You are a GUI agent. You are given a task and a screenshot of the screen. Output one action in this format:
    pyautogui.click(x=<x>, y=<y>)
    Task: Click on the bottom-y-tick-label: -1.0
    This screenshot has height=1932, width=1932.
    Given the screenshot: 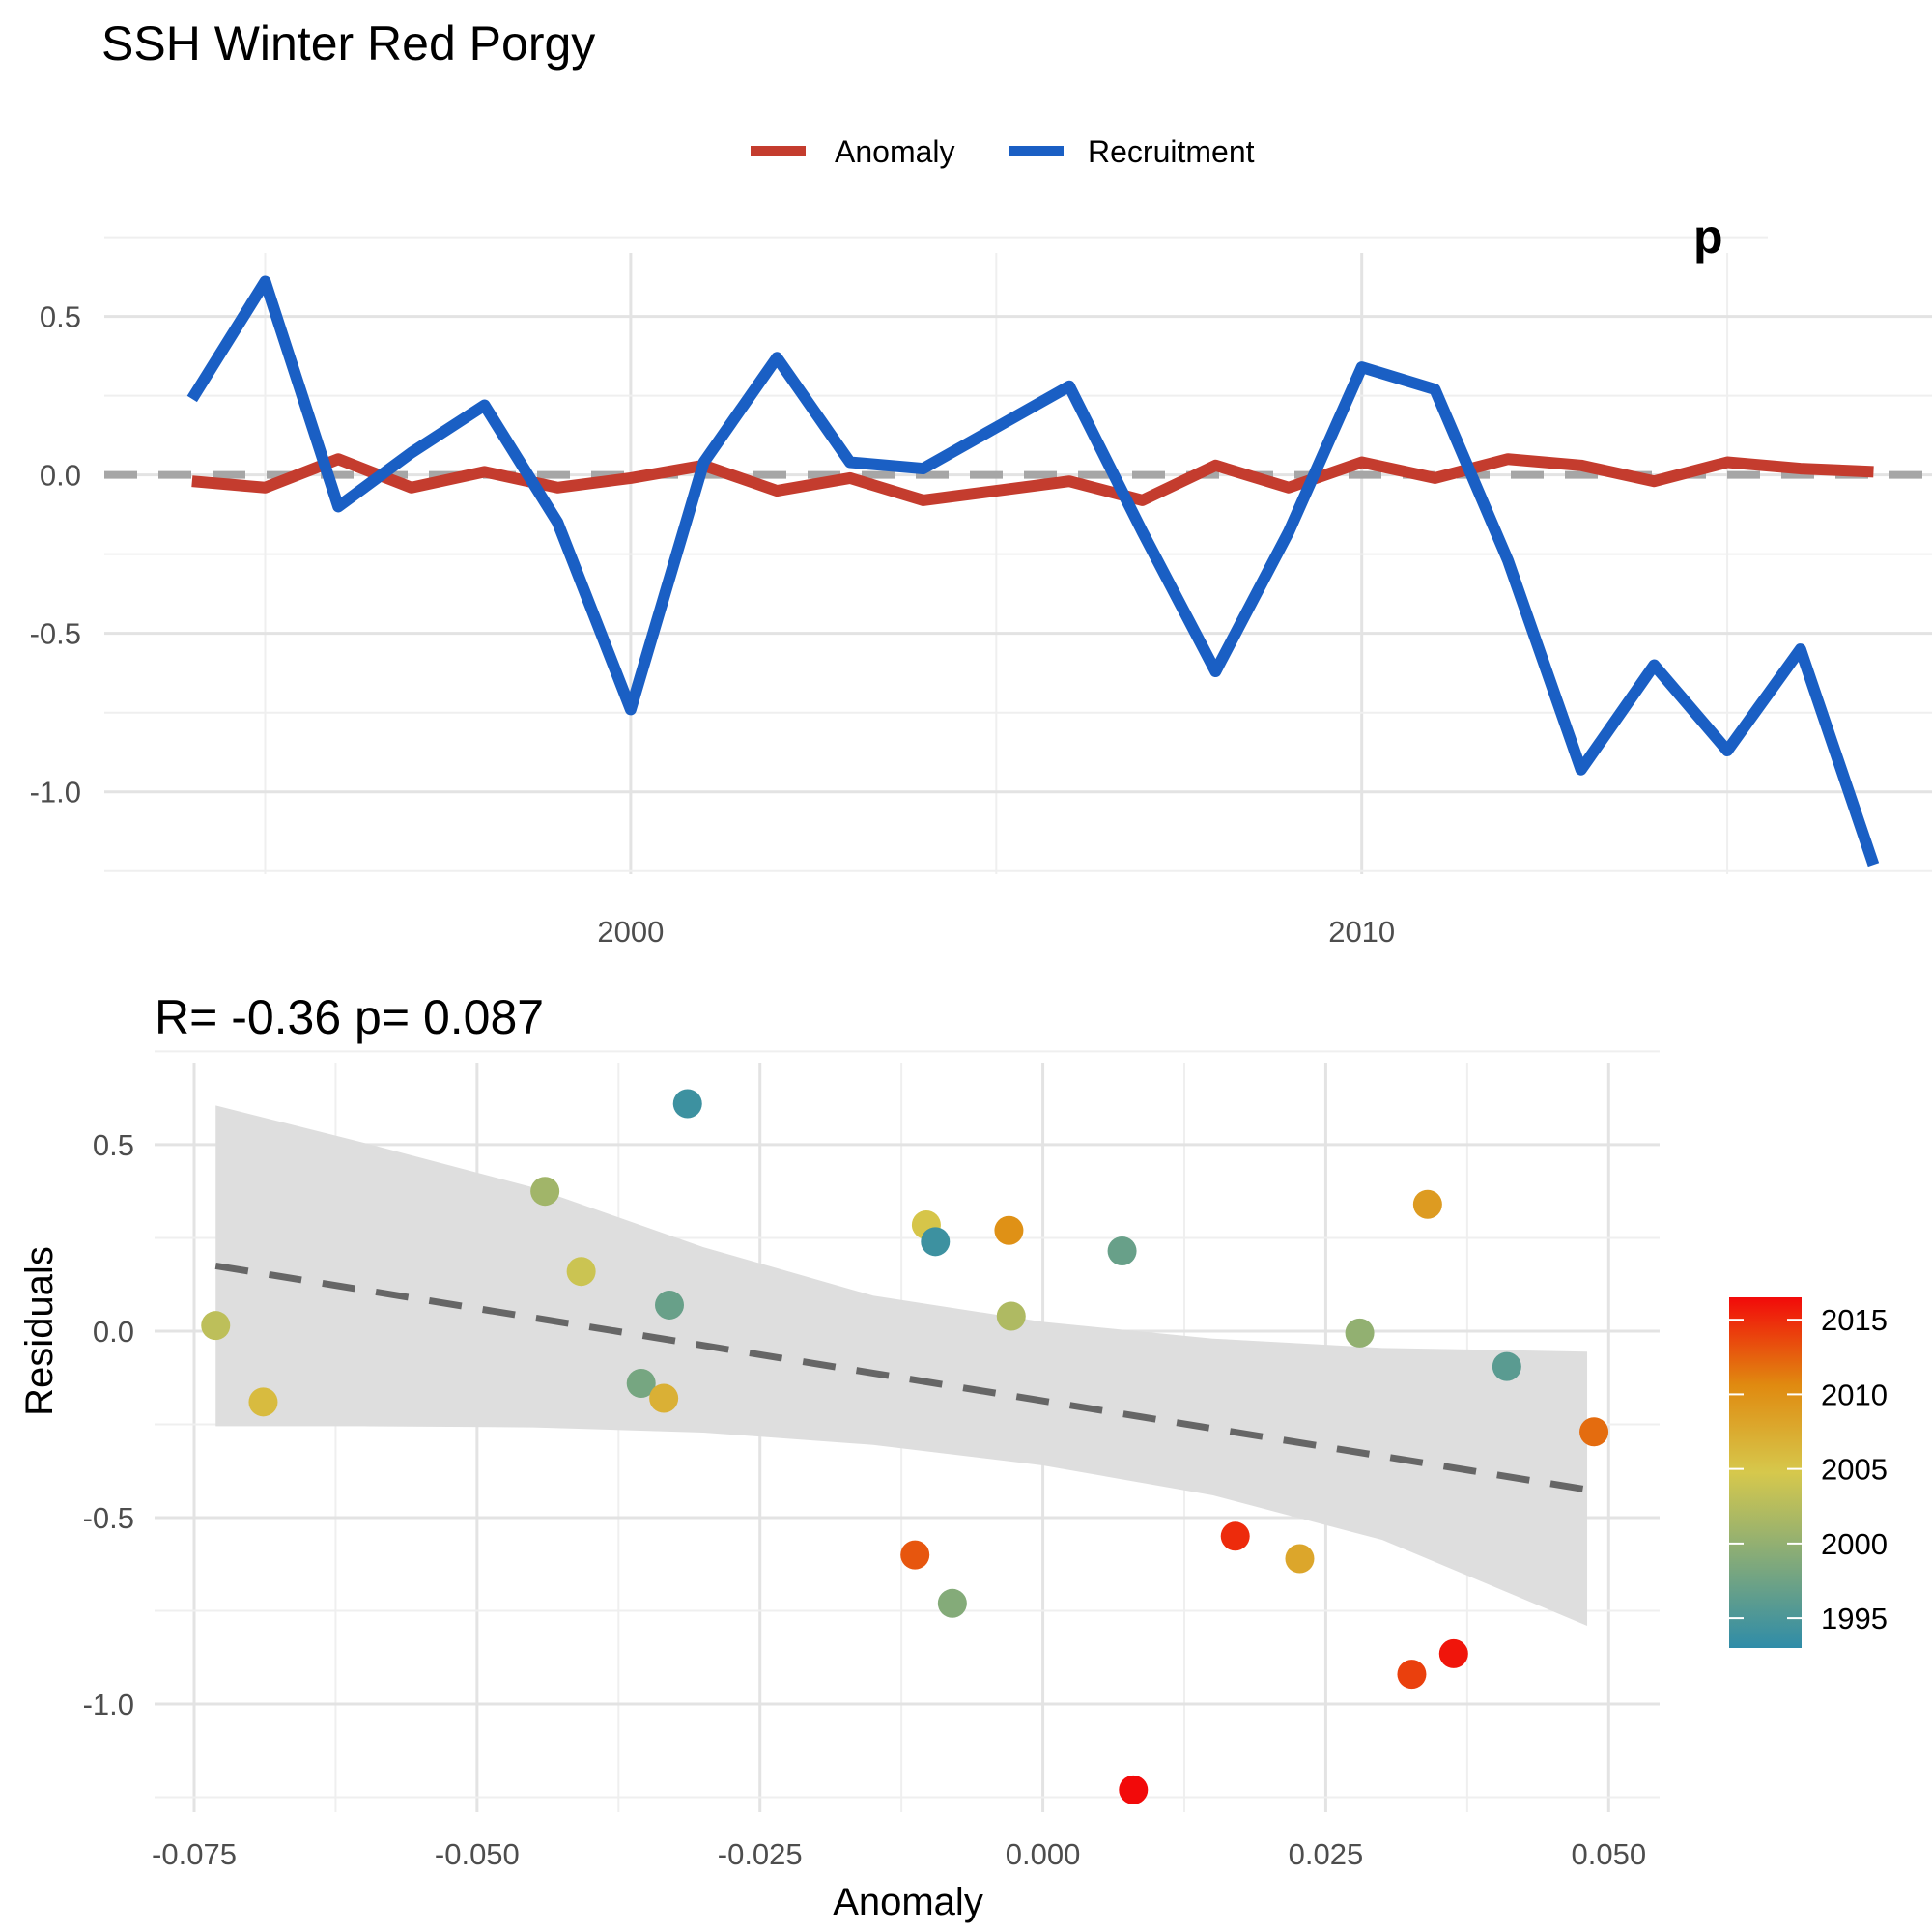 What is the action you would take?
    pyautogui.click(x=108, y=1704)
    